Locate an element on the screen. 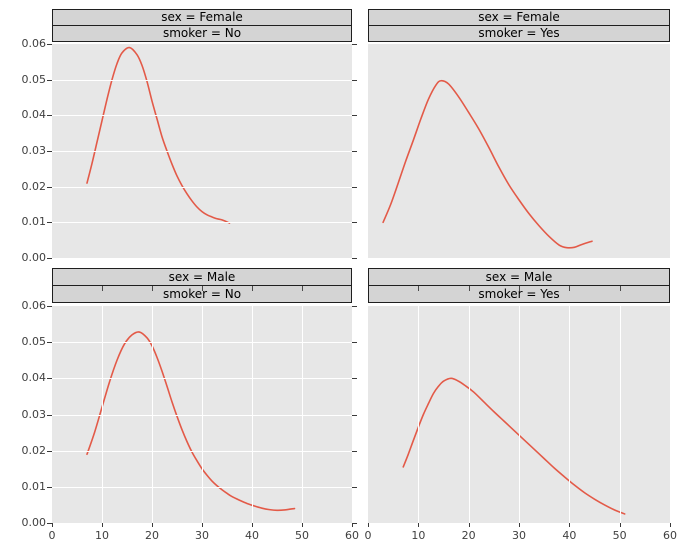  facet-strip-sex: sex = Male is located at coordinates (519, 277).